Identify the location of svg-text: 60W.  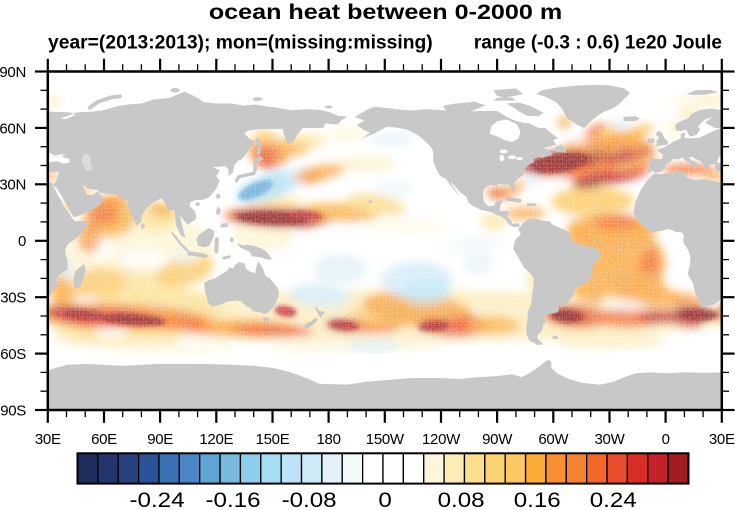
(553, 439).